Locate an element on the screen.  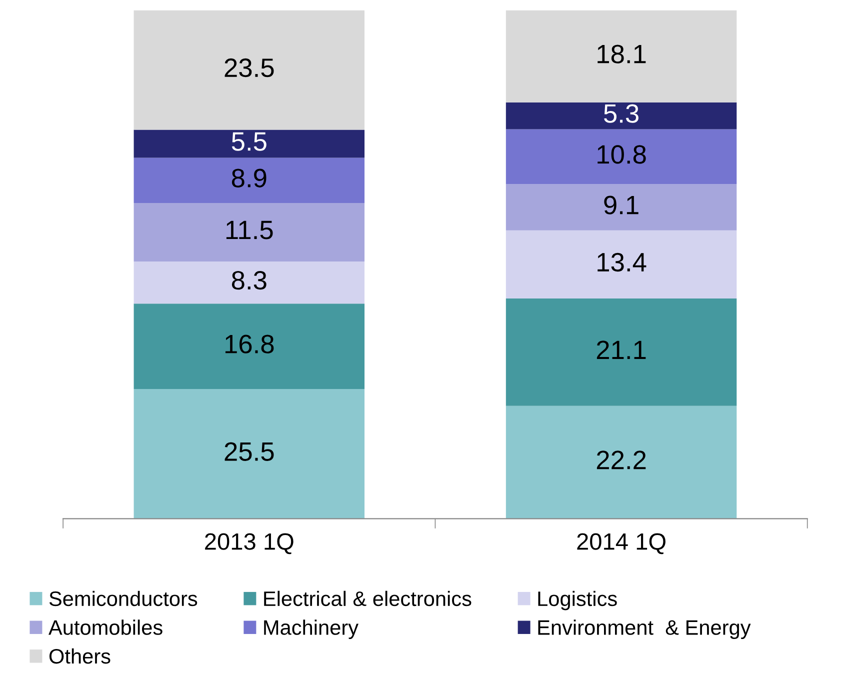
data-label: 8.9 is located at coordinates (249, 178).